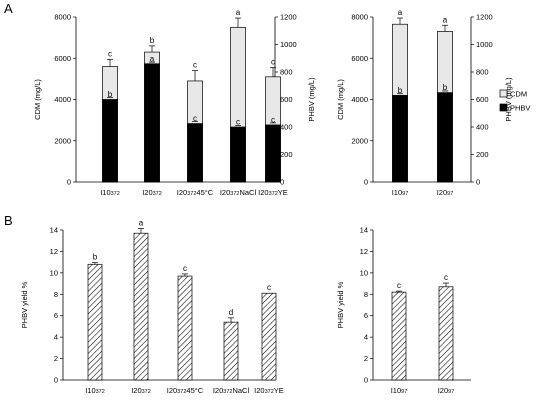 The height and width of the screenshot is (408, 550). I want to click on significance-letter-phbv: a, so click(152, 58).